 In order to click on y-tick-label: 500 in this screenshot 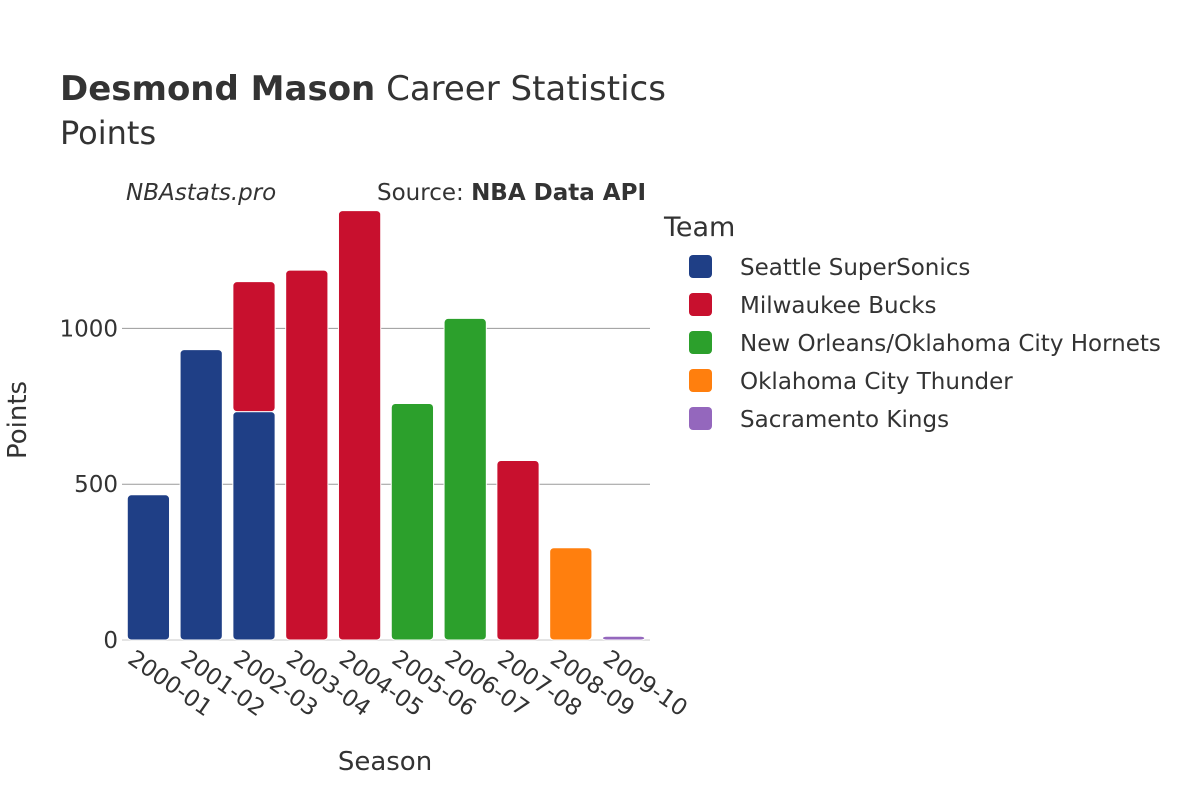, I will do `click(96, 485)`.